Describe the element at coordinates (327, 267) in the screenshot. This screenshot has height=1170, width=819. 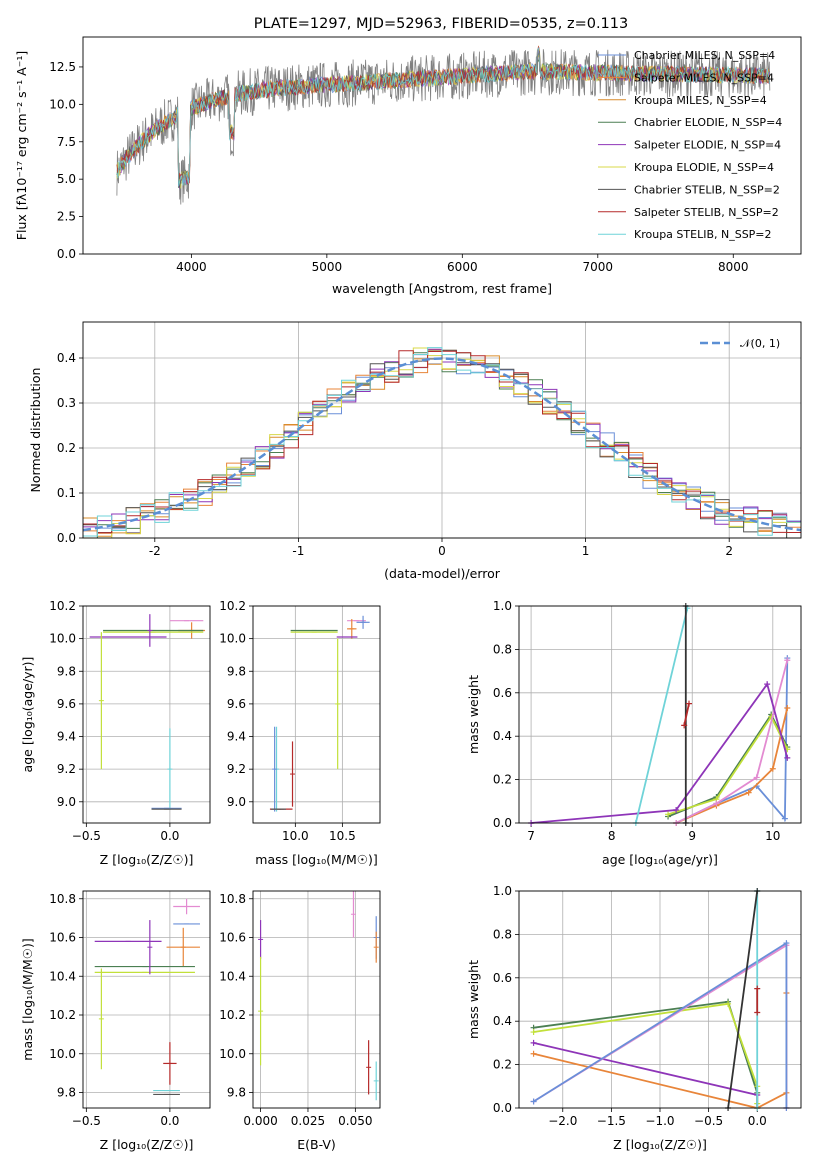
I see `x-tick-label: 5000` at that location.